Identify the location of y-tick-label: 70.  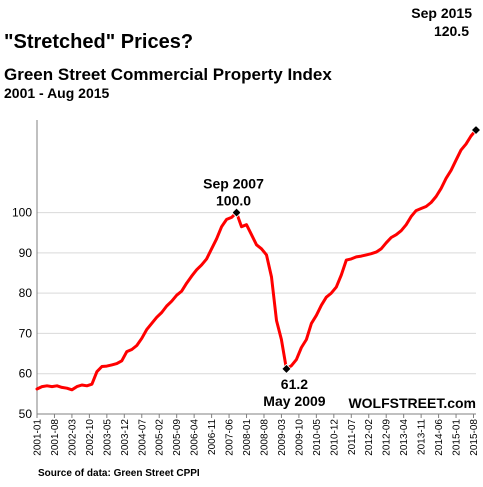
(26, 333).